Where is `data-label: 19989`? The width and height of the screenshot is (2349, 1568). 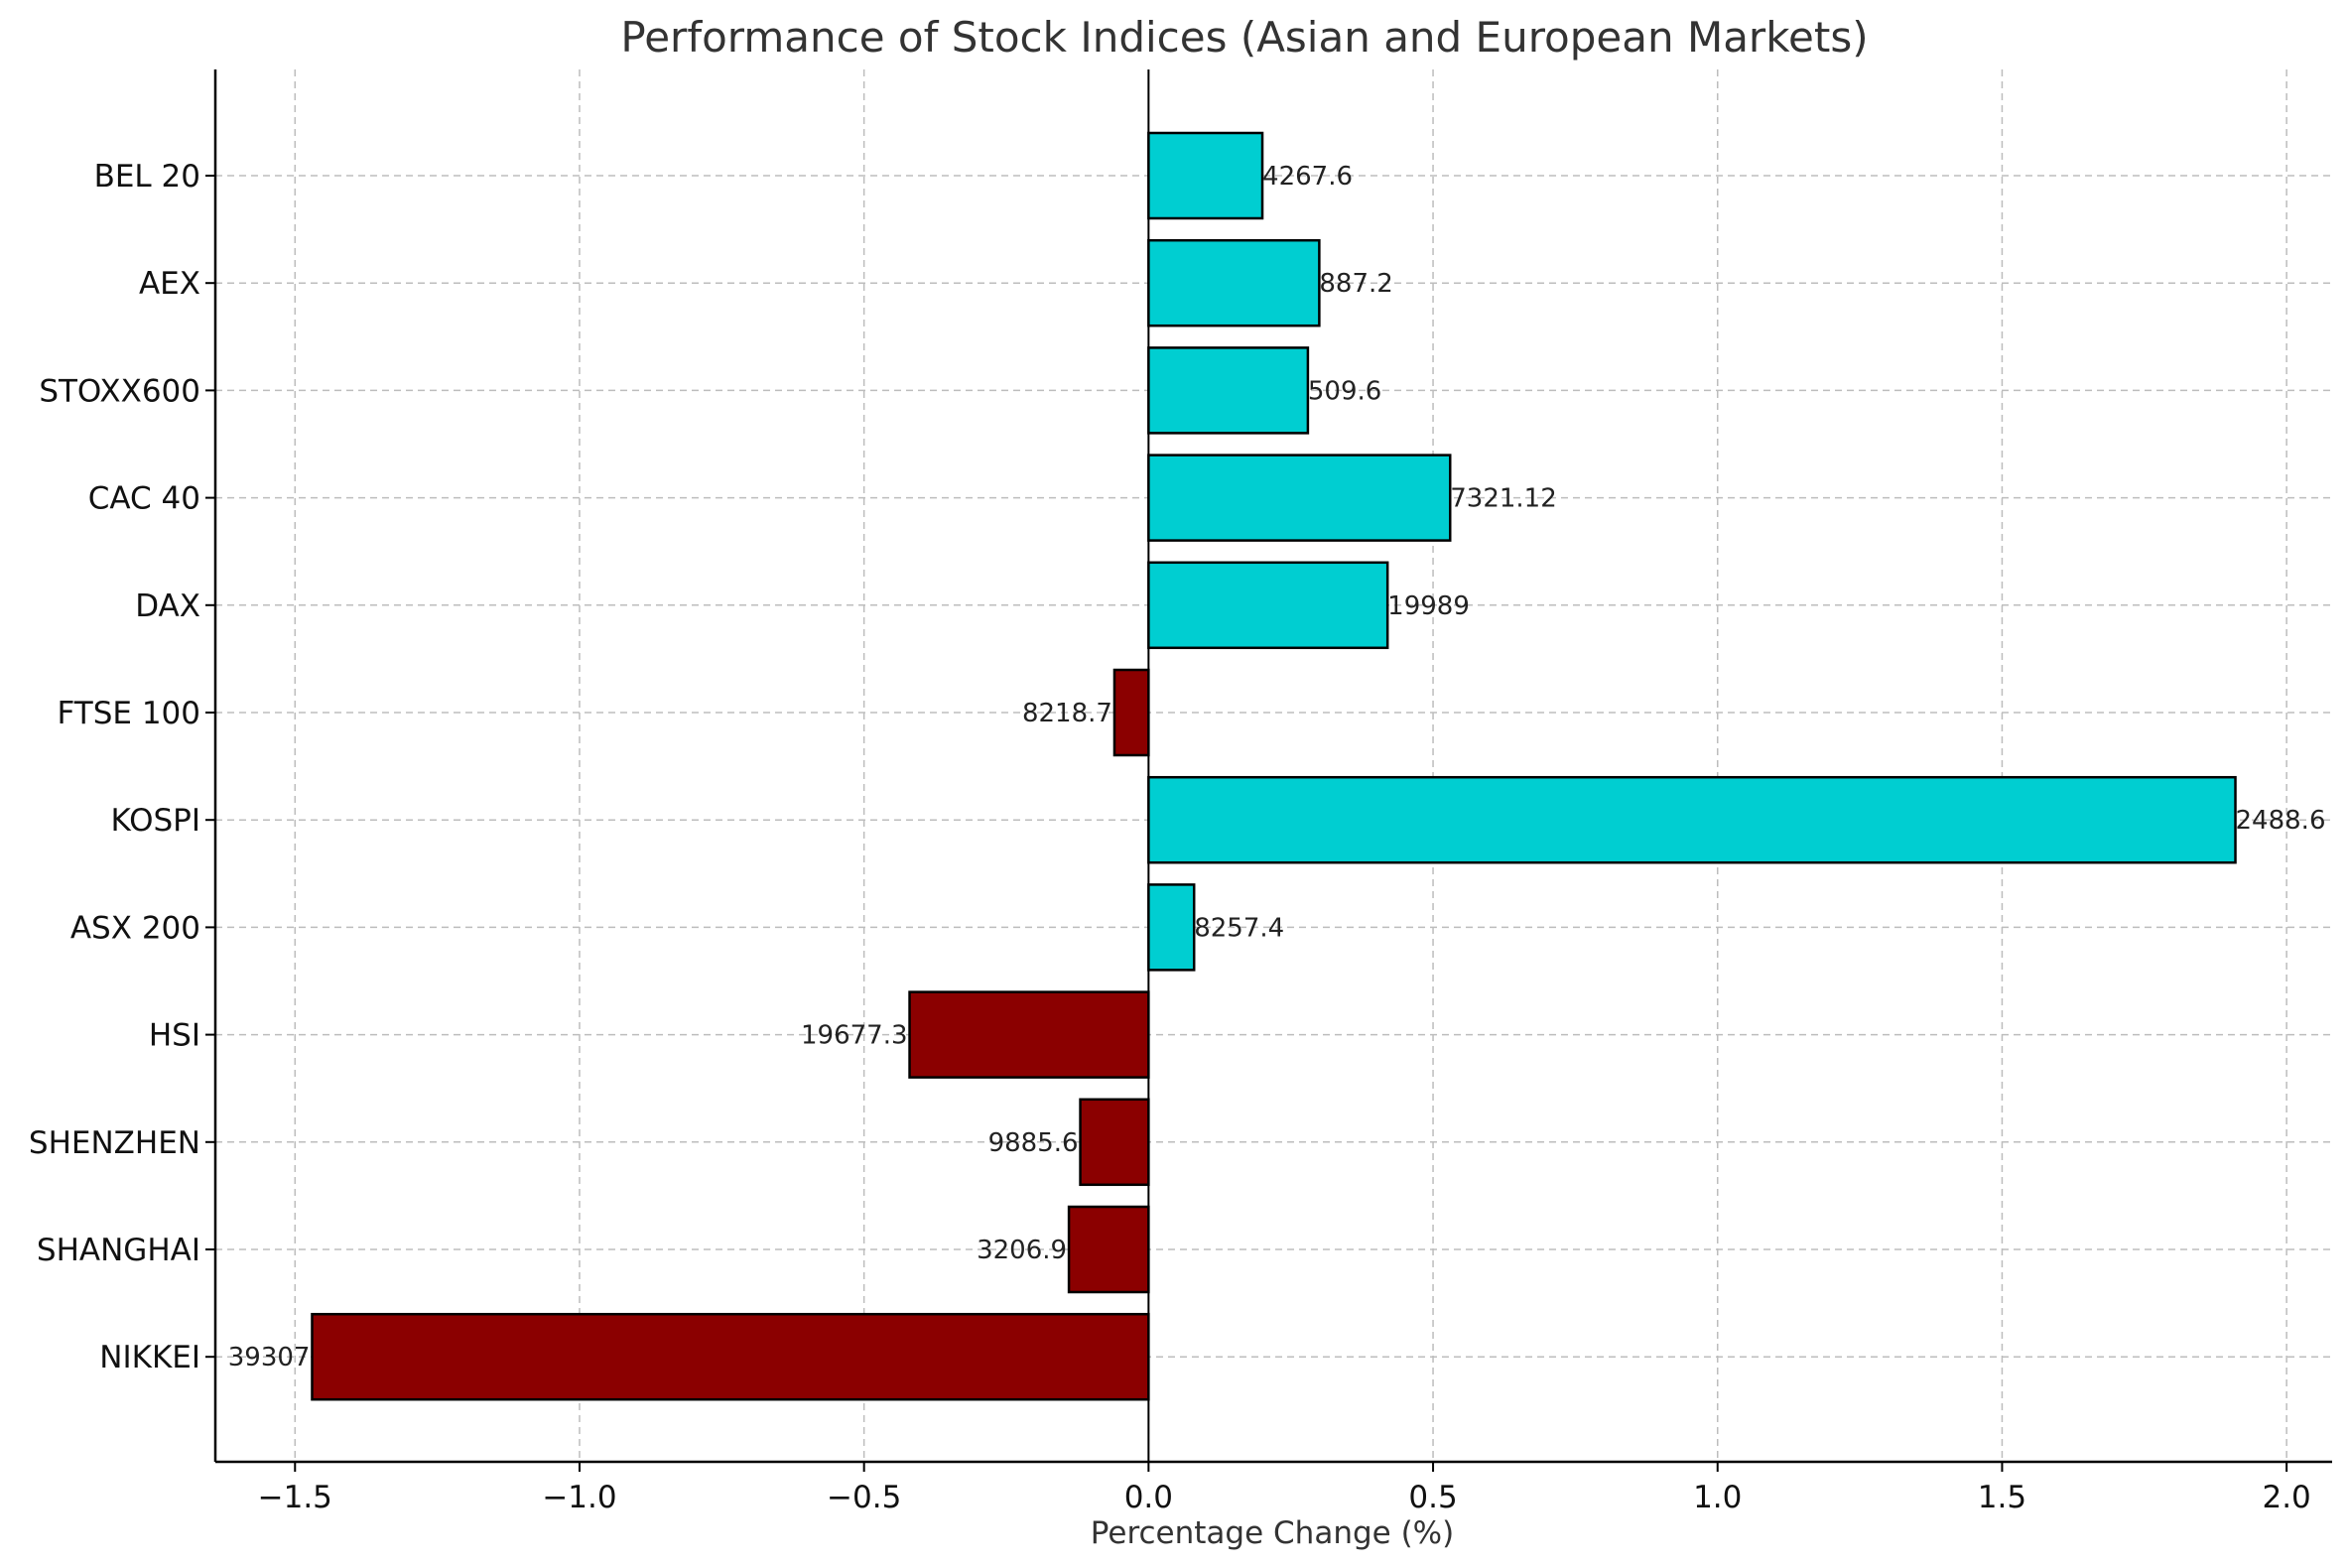 data-label: 19989 is located at coordinates (1429, 606).